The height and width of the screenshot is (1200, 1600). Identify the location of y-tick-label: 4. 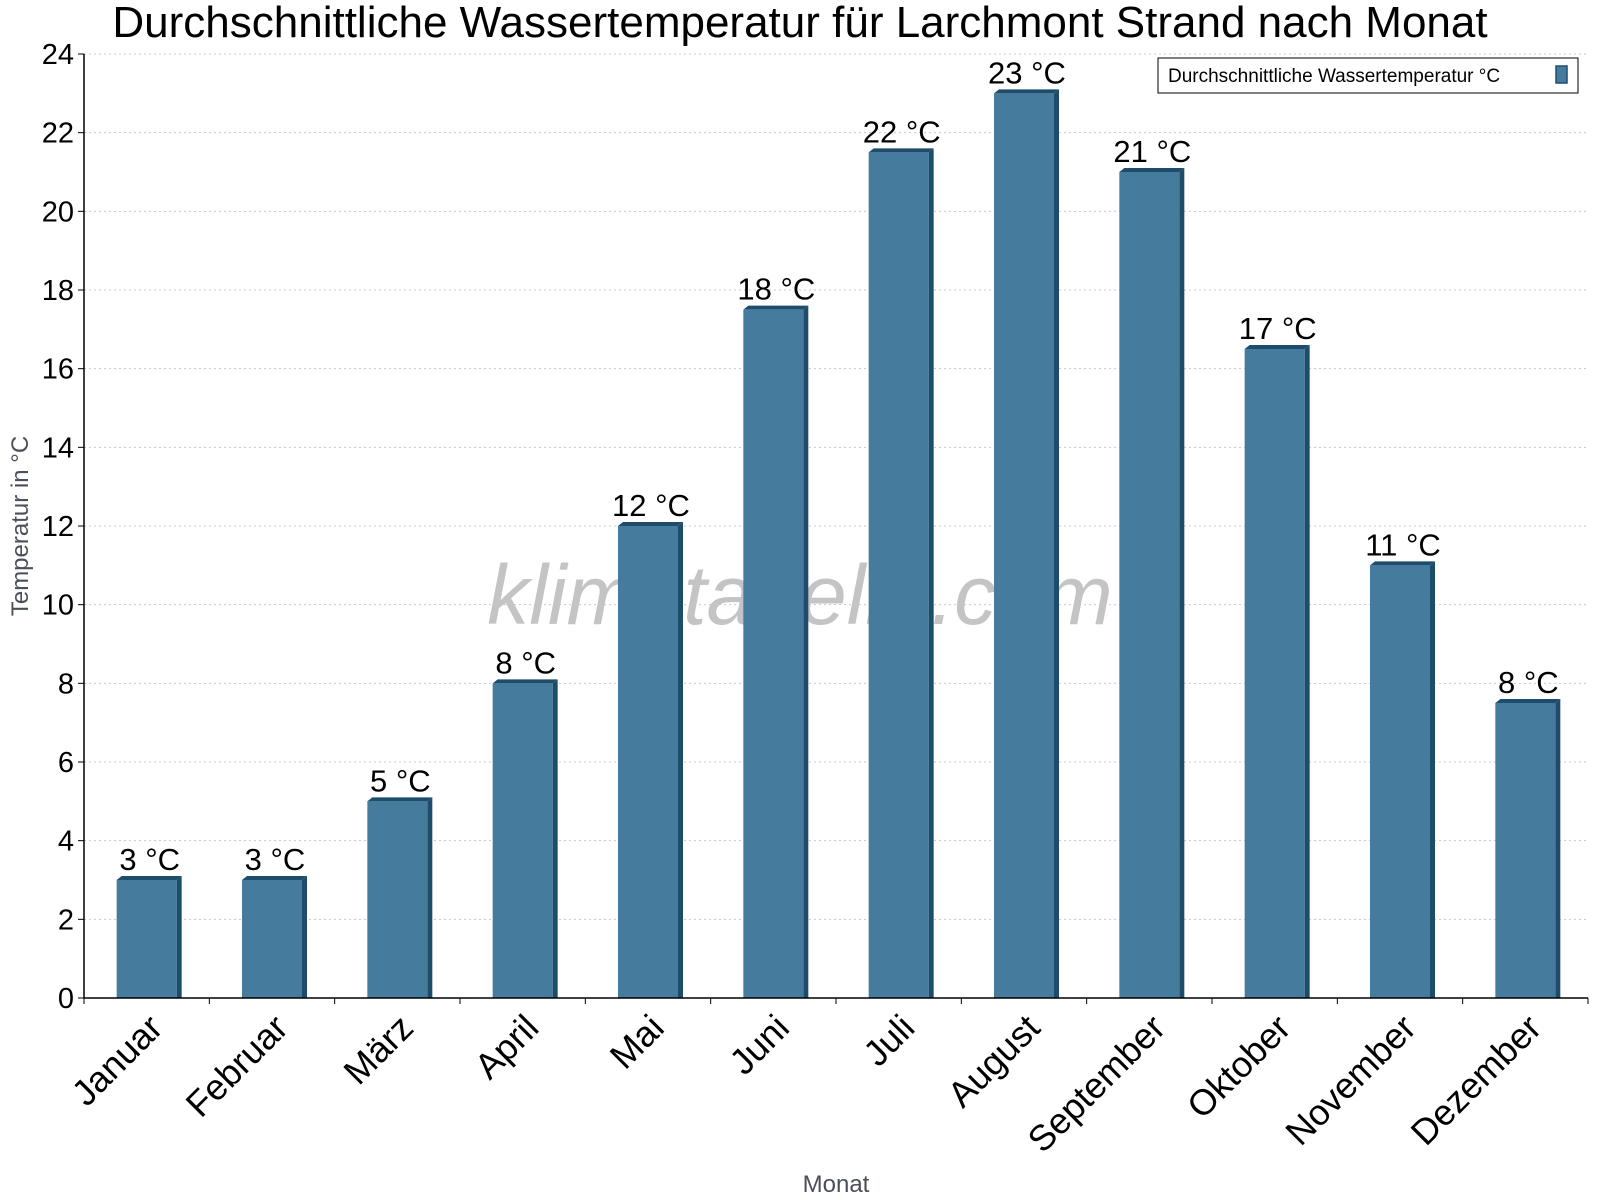
(66, 842).